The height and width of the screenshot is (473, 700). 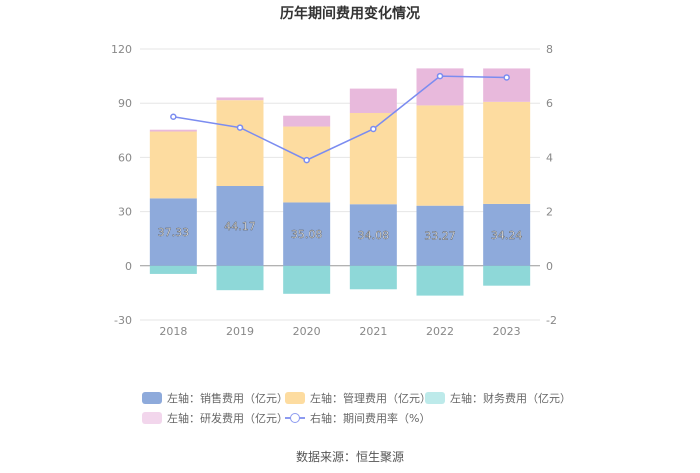 I want to click on bar-sales-label: 33.27, so click(x=440, y=236).